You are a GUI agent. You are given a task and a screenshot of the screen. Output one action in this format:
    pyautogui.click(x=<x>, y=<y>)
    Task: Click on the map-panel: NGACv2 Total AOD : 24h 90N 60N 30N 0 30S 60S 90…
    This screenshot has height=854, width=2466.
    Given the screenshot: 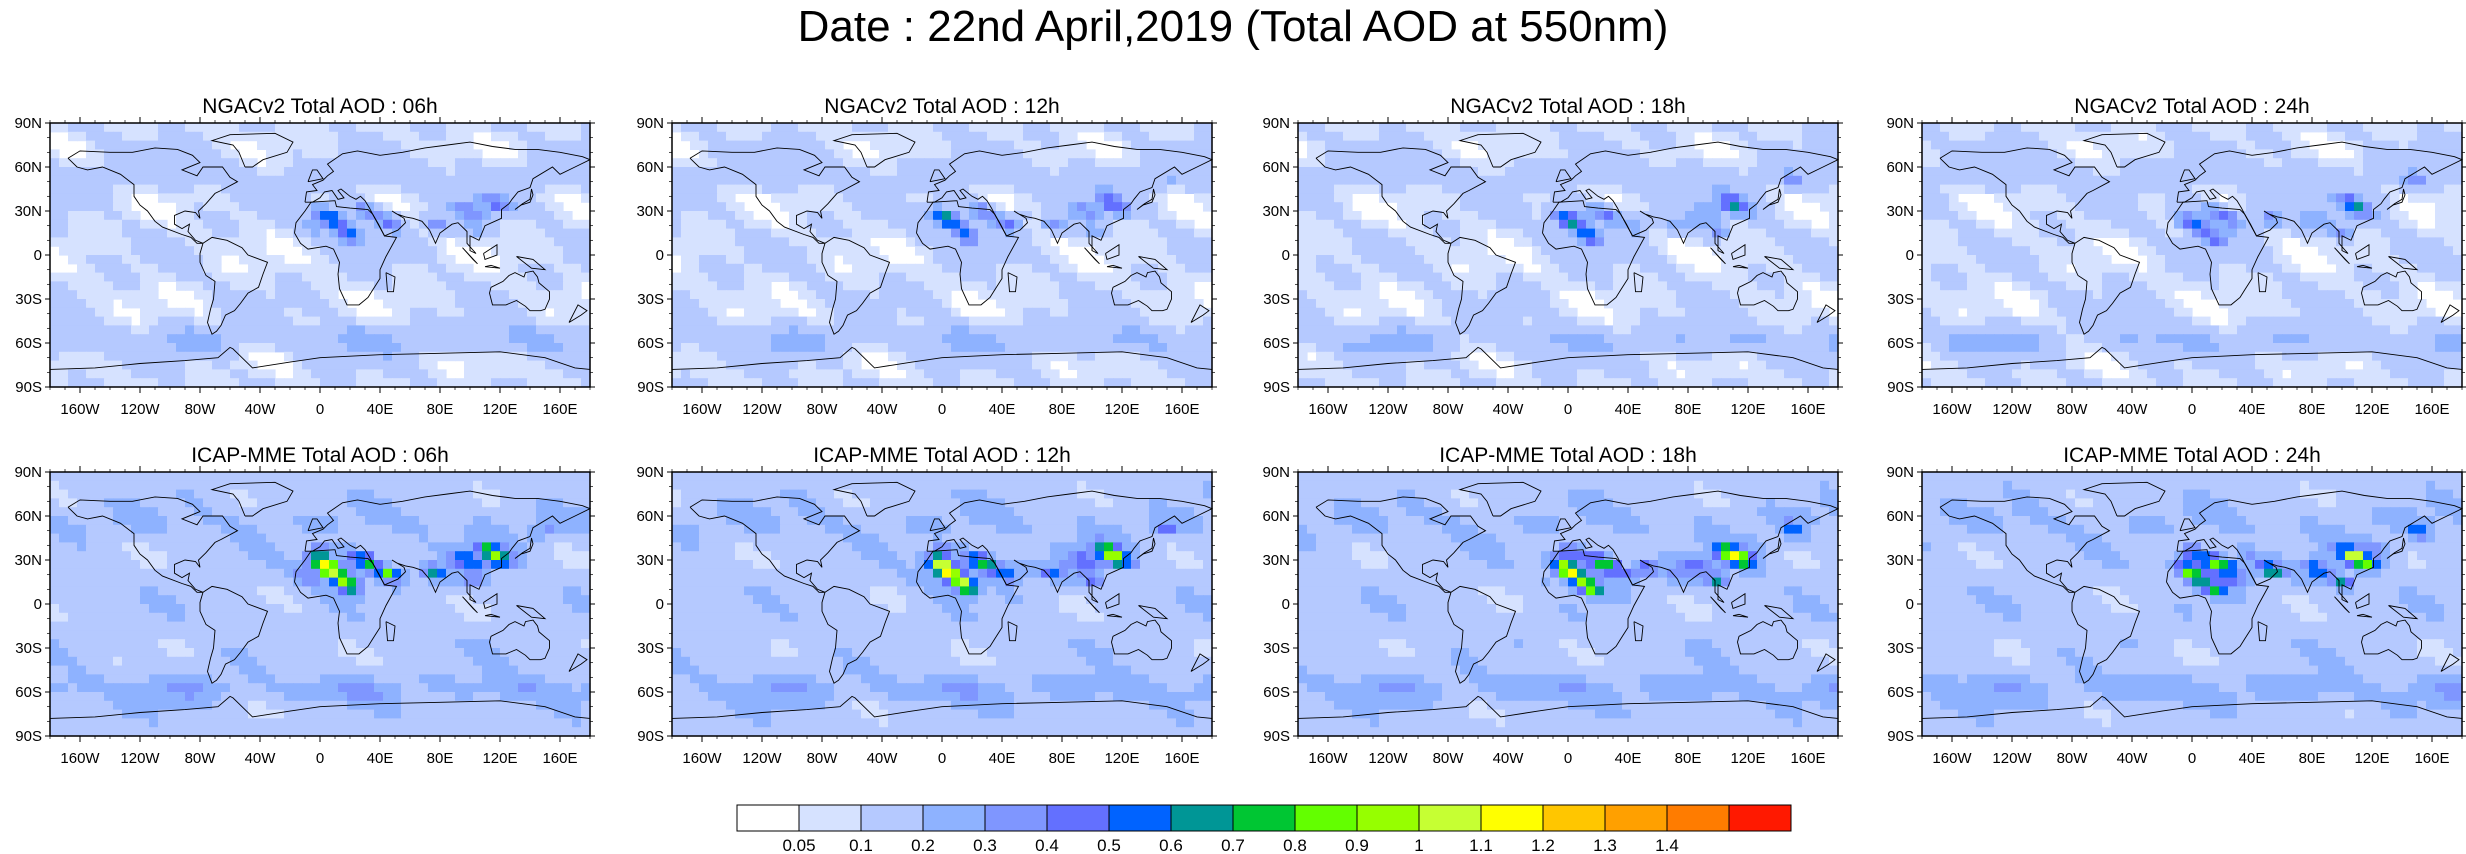 What is the action you would take?
    pyautogui.click(x=2176, y=256)
    